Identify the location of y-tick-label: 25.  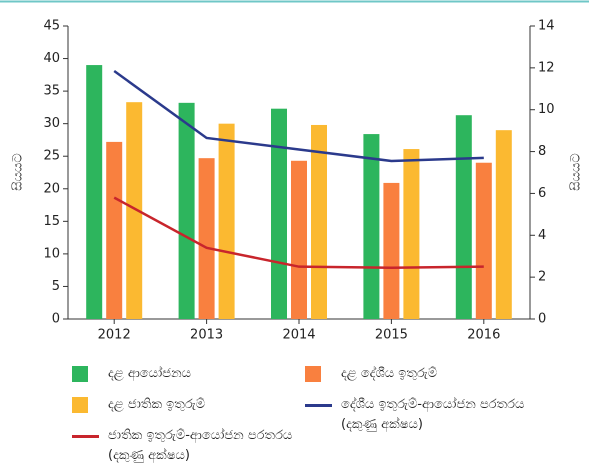
(51, 156).